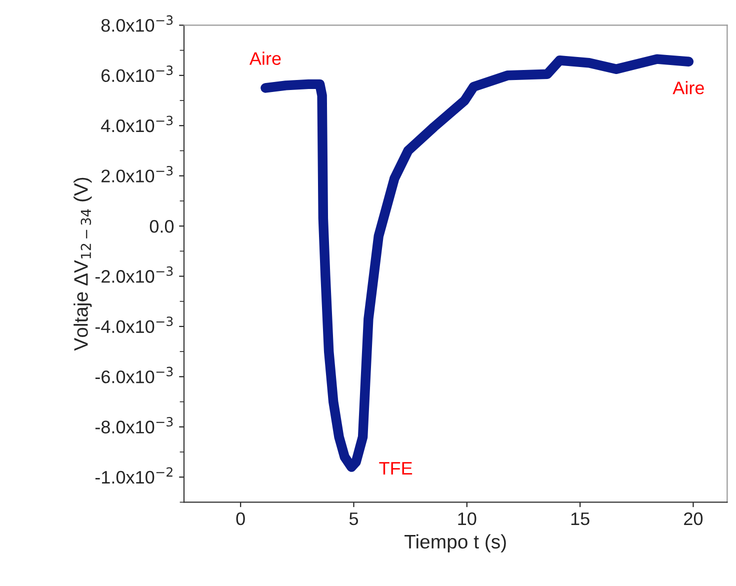 The height and width of the screenshot is (586, 736). What do you see at coordinates (240, 519) in the screenshot?
I see `x-tick-label: 0` at bounding box center [240, 519].